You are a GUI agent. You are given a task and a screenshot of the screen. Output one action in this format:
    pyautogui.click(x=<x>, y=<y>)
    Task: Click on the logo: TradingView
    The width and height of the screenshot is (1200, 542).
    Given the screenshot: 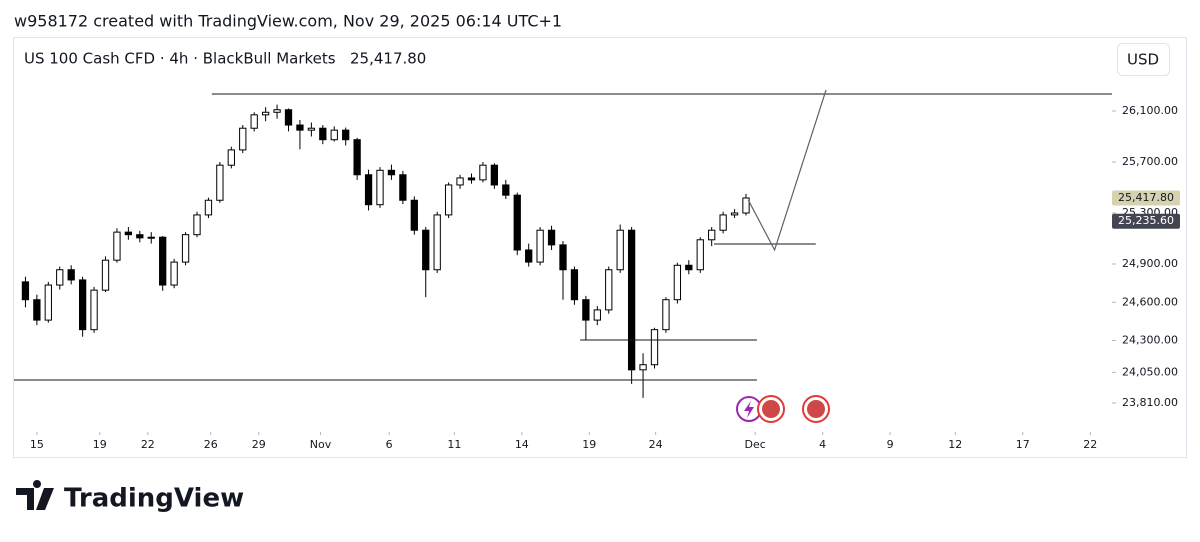 What is the action you would take?
    pyautogui.click(x=130, y=497)
    